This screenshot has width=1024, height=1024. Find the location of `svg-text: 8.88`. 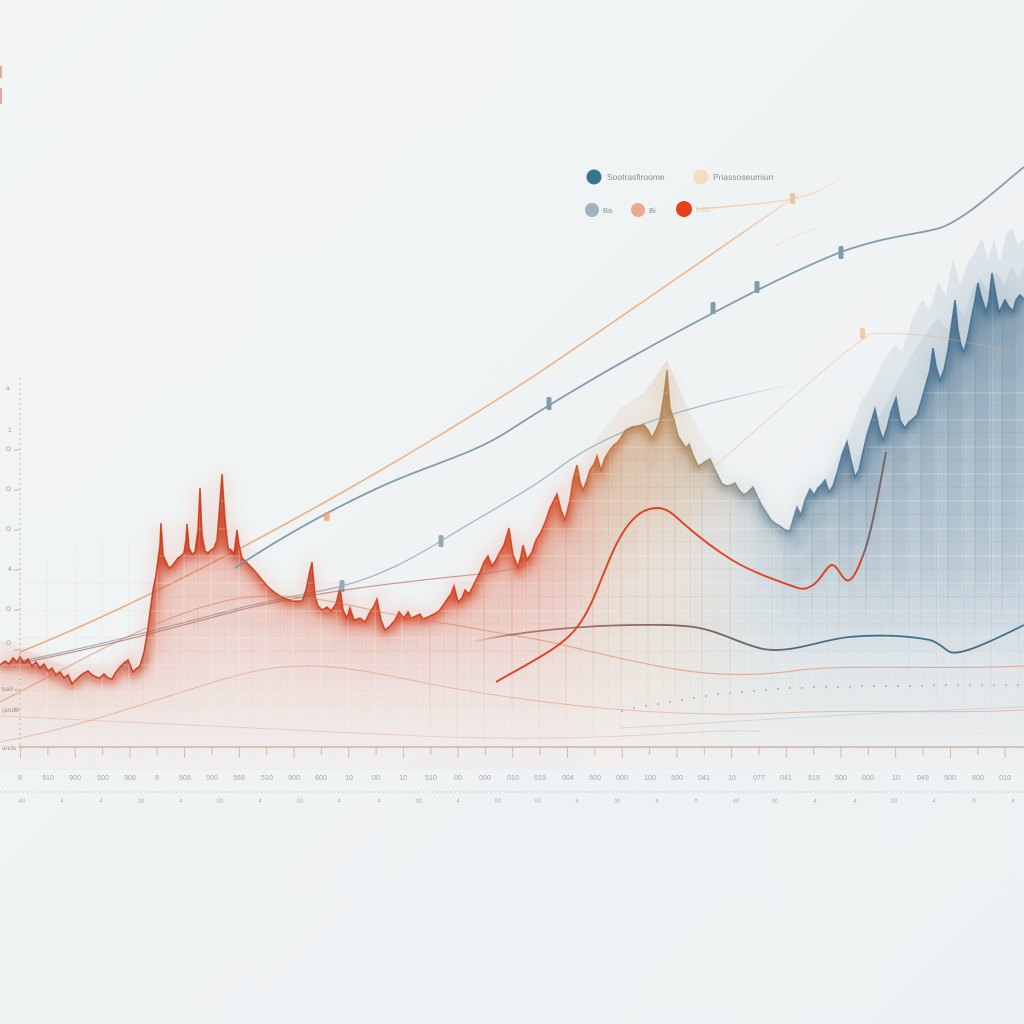

svg-text: 8.88 is located at coordinates (703, 210).